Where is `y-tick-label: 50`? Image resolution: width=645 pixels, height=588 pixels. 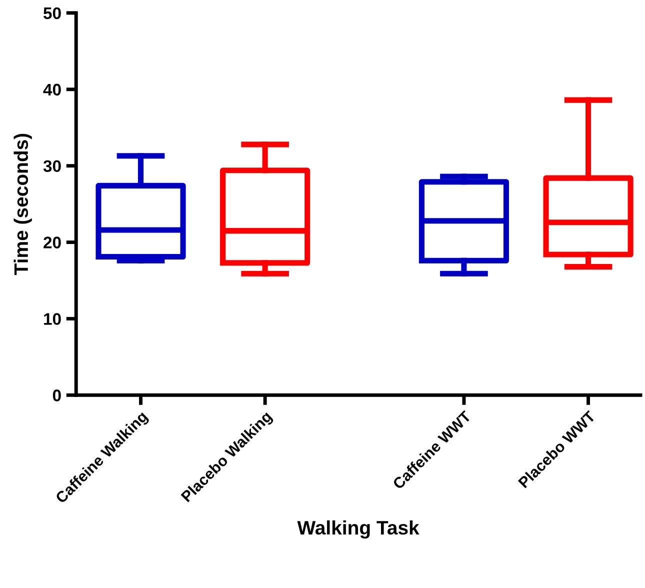
y-tick-label: 50 is located at coordinates (52, 13).